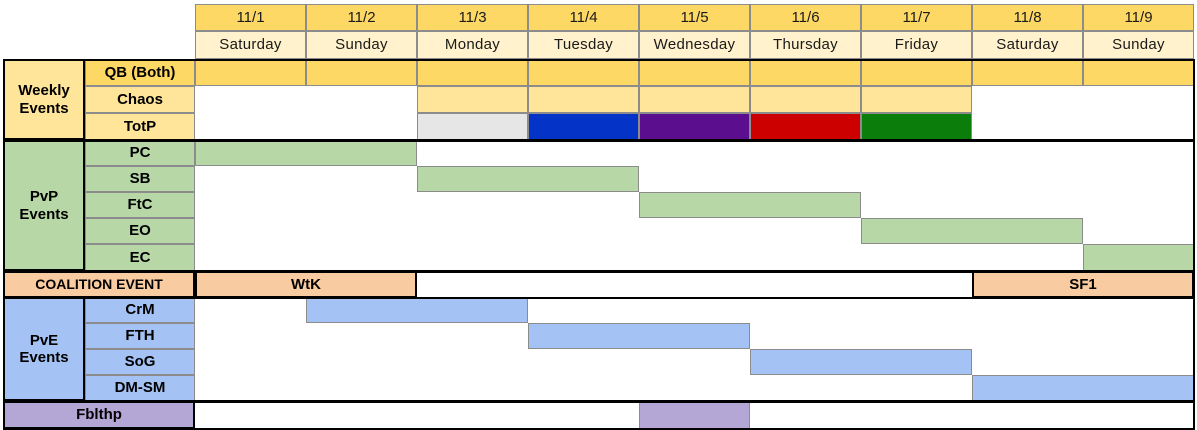  What do you see at coordinates (140, 231) in the screenshot?
I see `row-label-eo: EO` at bounding box center [140, 231].